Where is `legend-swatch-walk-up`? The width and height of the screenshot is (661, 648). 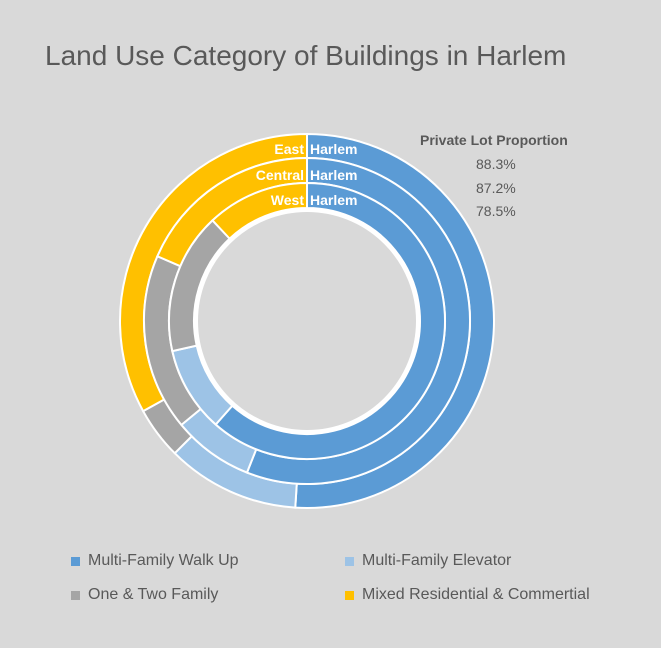 legend-swatch-walk-up is located at coordinates (75, 561).